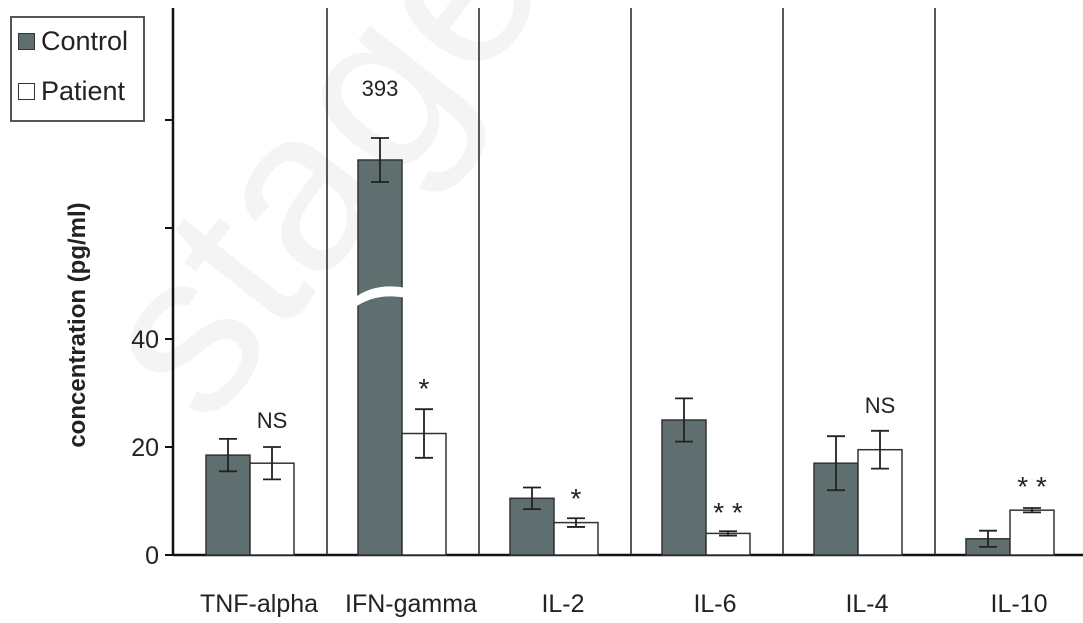 Image resolution: width=1083 pixels, height=623 pixels. I want to click on y-axis-label: concentration (pg/ml), so click(77, 325).